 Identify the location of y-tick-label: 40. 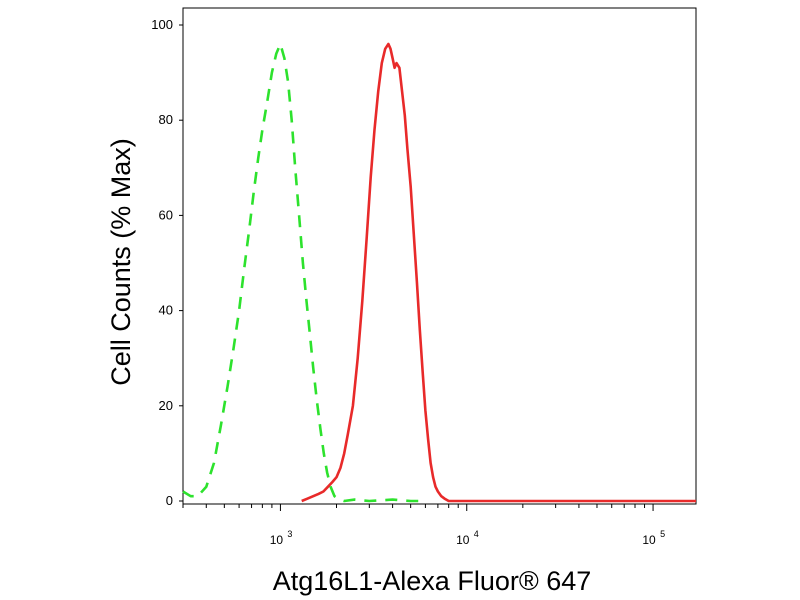
(166, 310).